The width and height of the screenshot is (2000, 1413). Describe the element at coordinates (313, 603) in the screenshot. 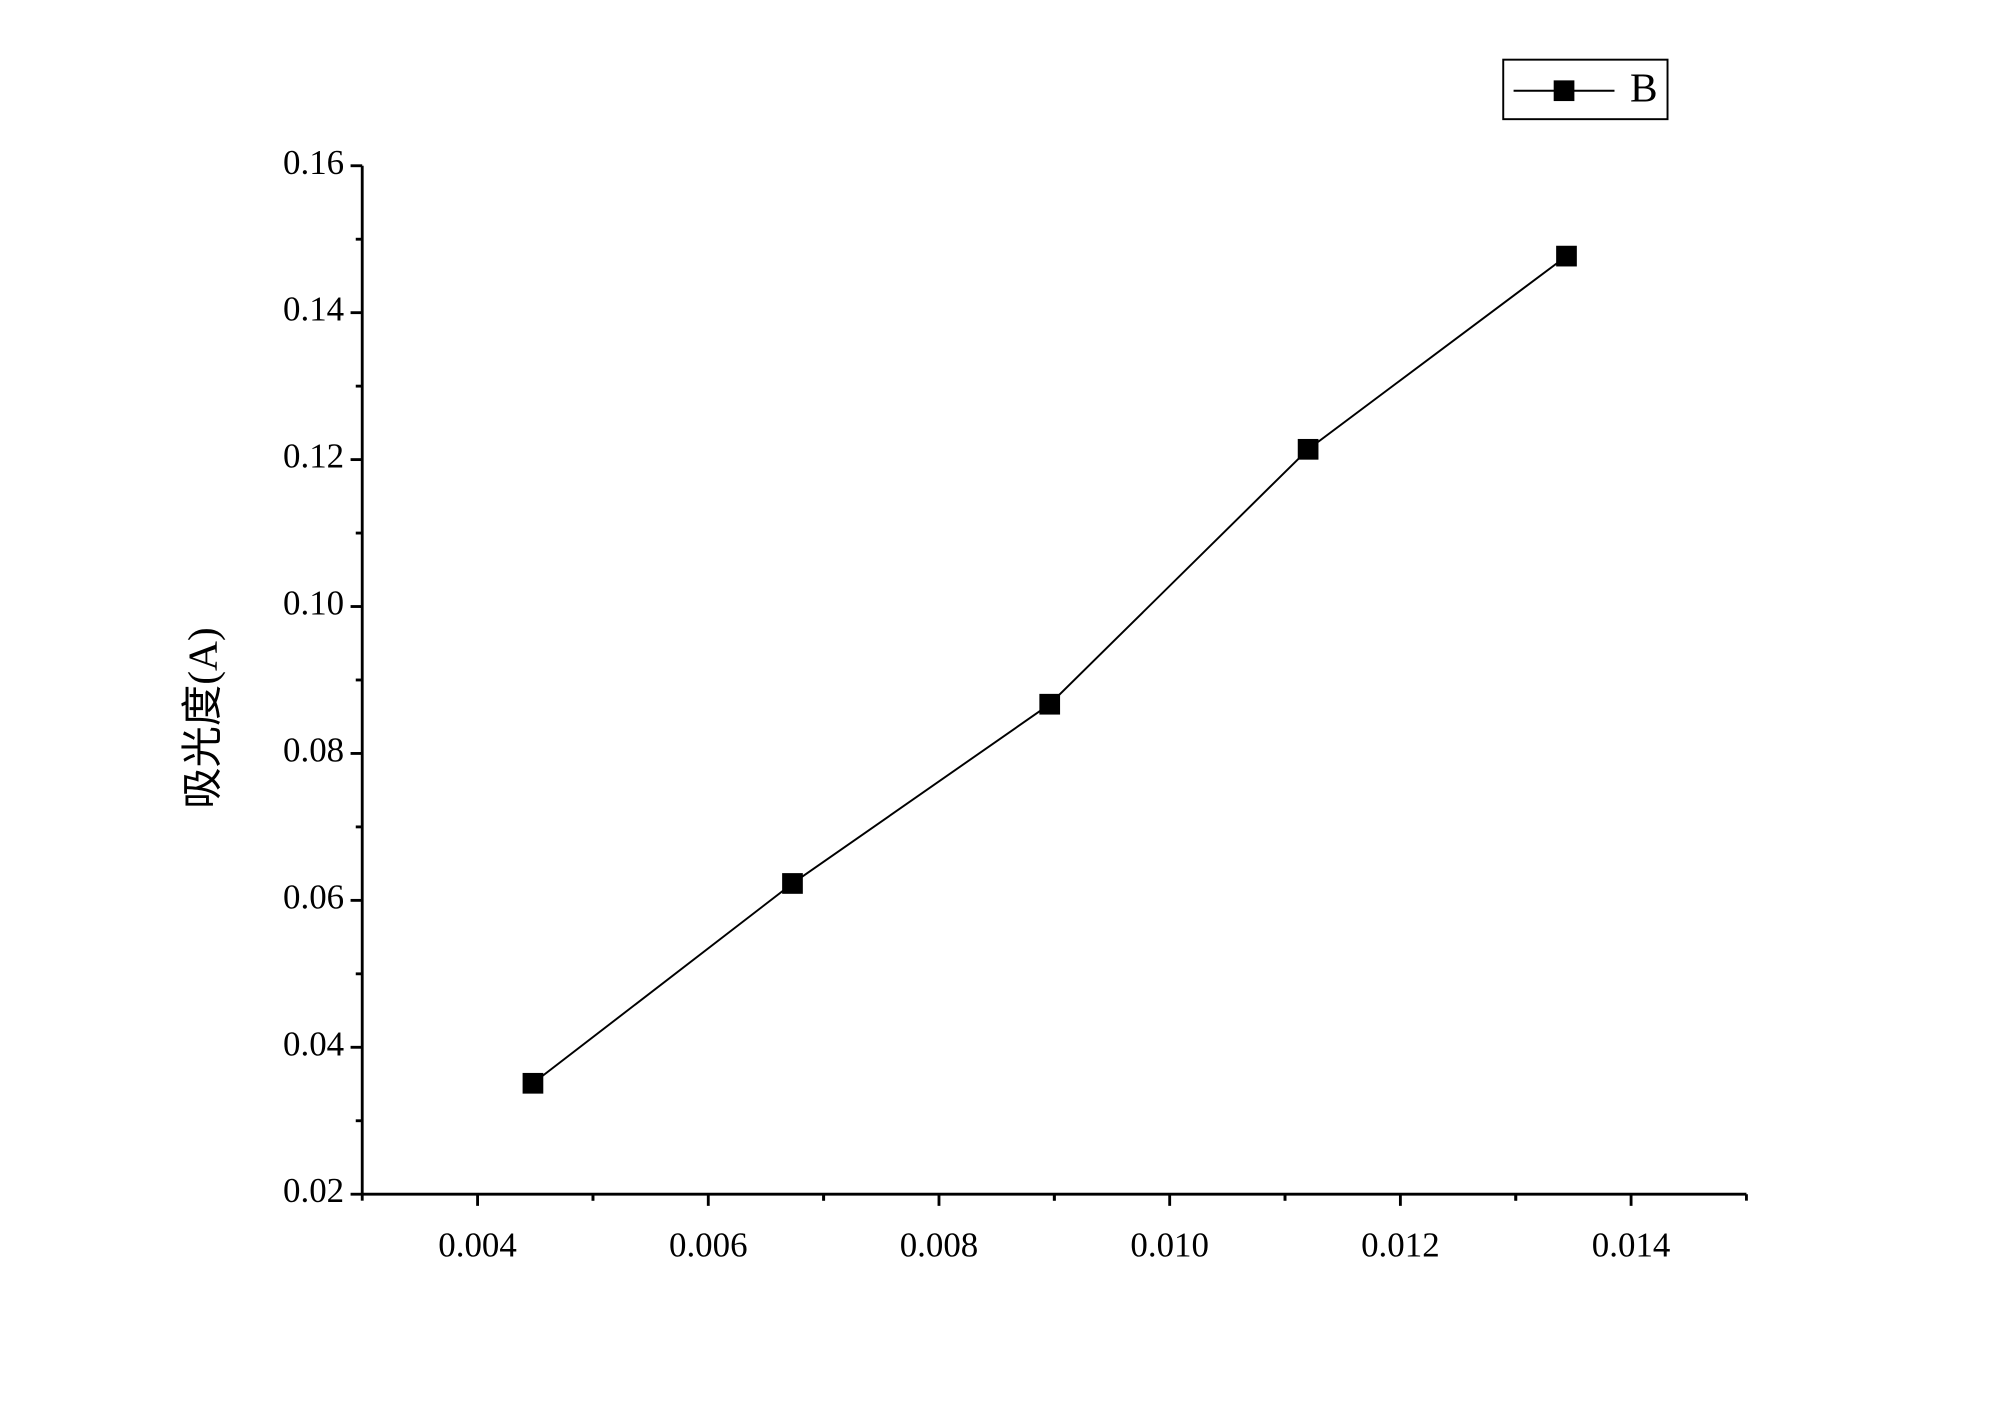

I see `y-tick-label: 0.10` at that location.